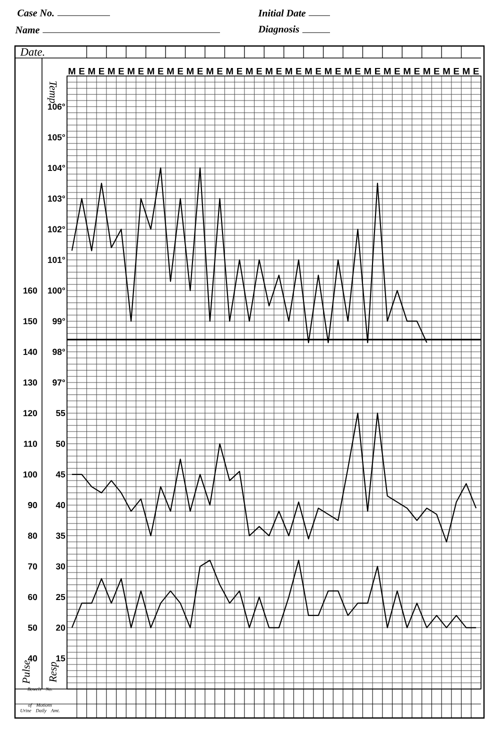 This screenshot has height=730, width=500. Describe the element at coordinates (57, 168) in the screenshot. I see `y2-tick-label: 104°` at that location.